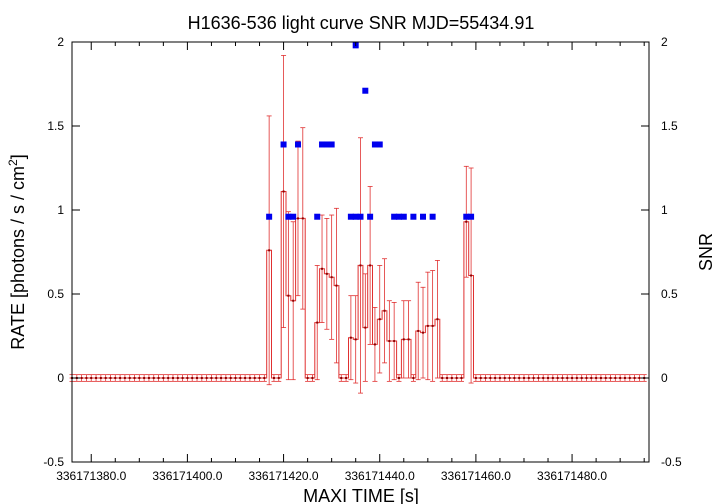  I want to click on y-tick-label-left: 2, so click(60, 42).